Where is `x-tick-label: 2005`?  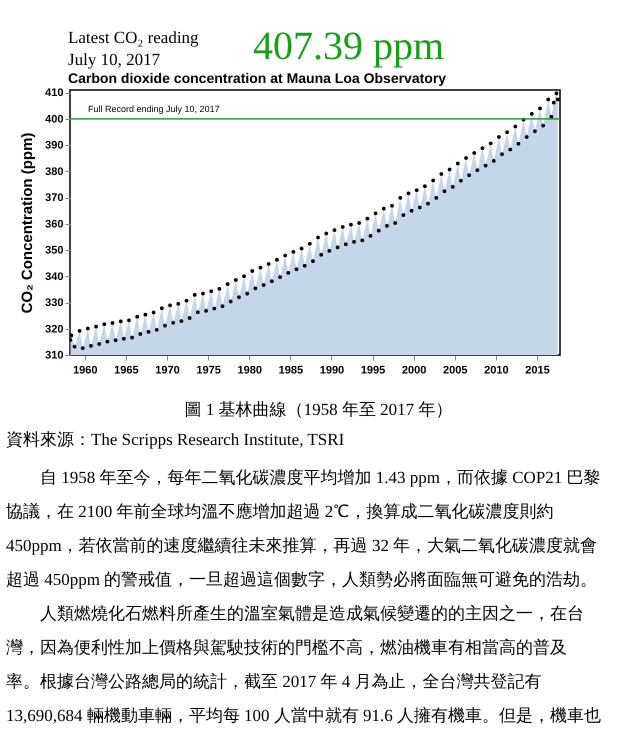
x-tick-label: 2005 is located at coordinates (455, 370).